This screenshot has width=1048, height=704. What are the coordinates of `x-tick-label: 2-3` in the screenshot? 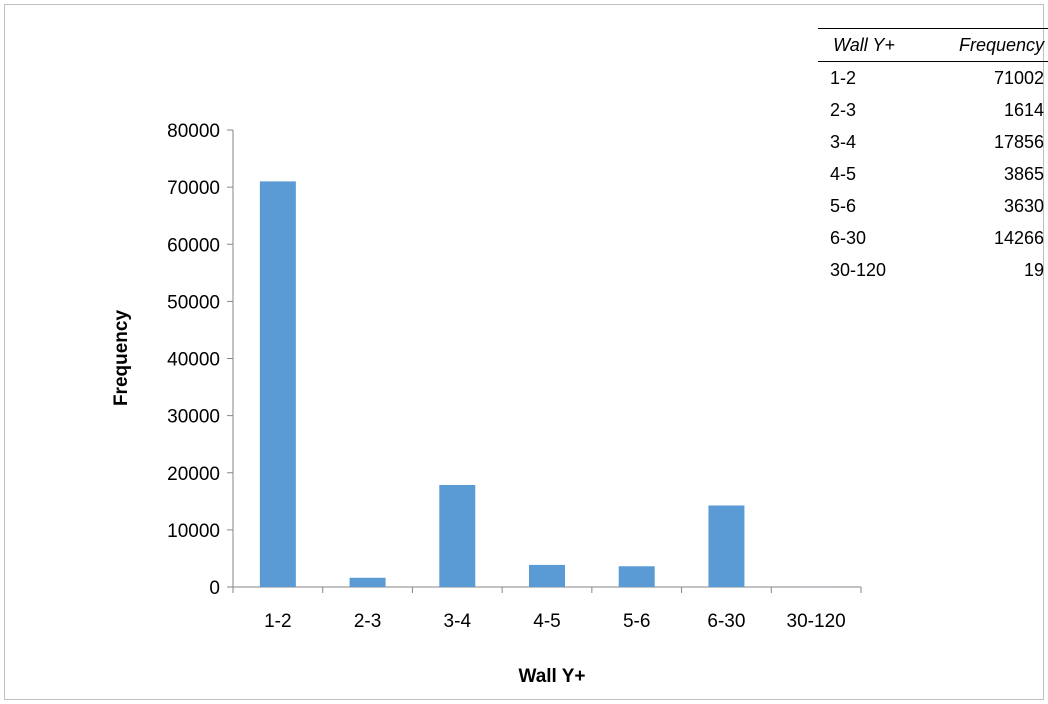 It's located at (367, 621).